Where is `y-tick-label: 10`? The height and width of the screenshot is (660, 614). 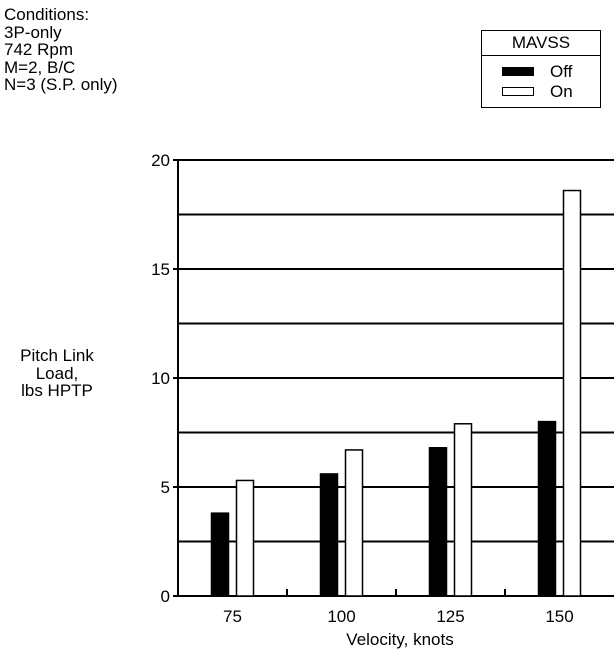 y-tick-label: 10 is located at coordinates (160, 378).